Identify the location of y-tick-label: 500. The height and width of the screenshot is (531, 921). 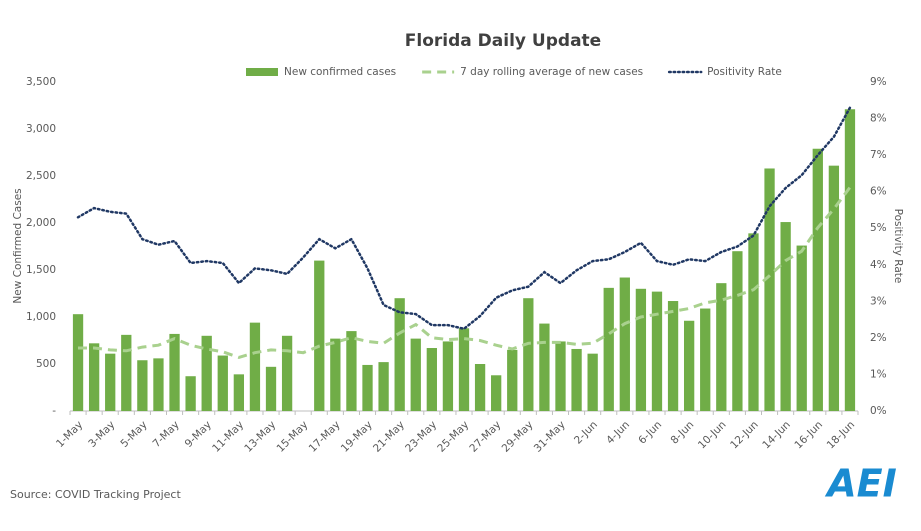
(46, 364).